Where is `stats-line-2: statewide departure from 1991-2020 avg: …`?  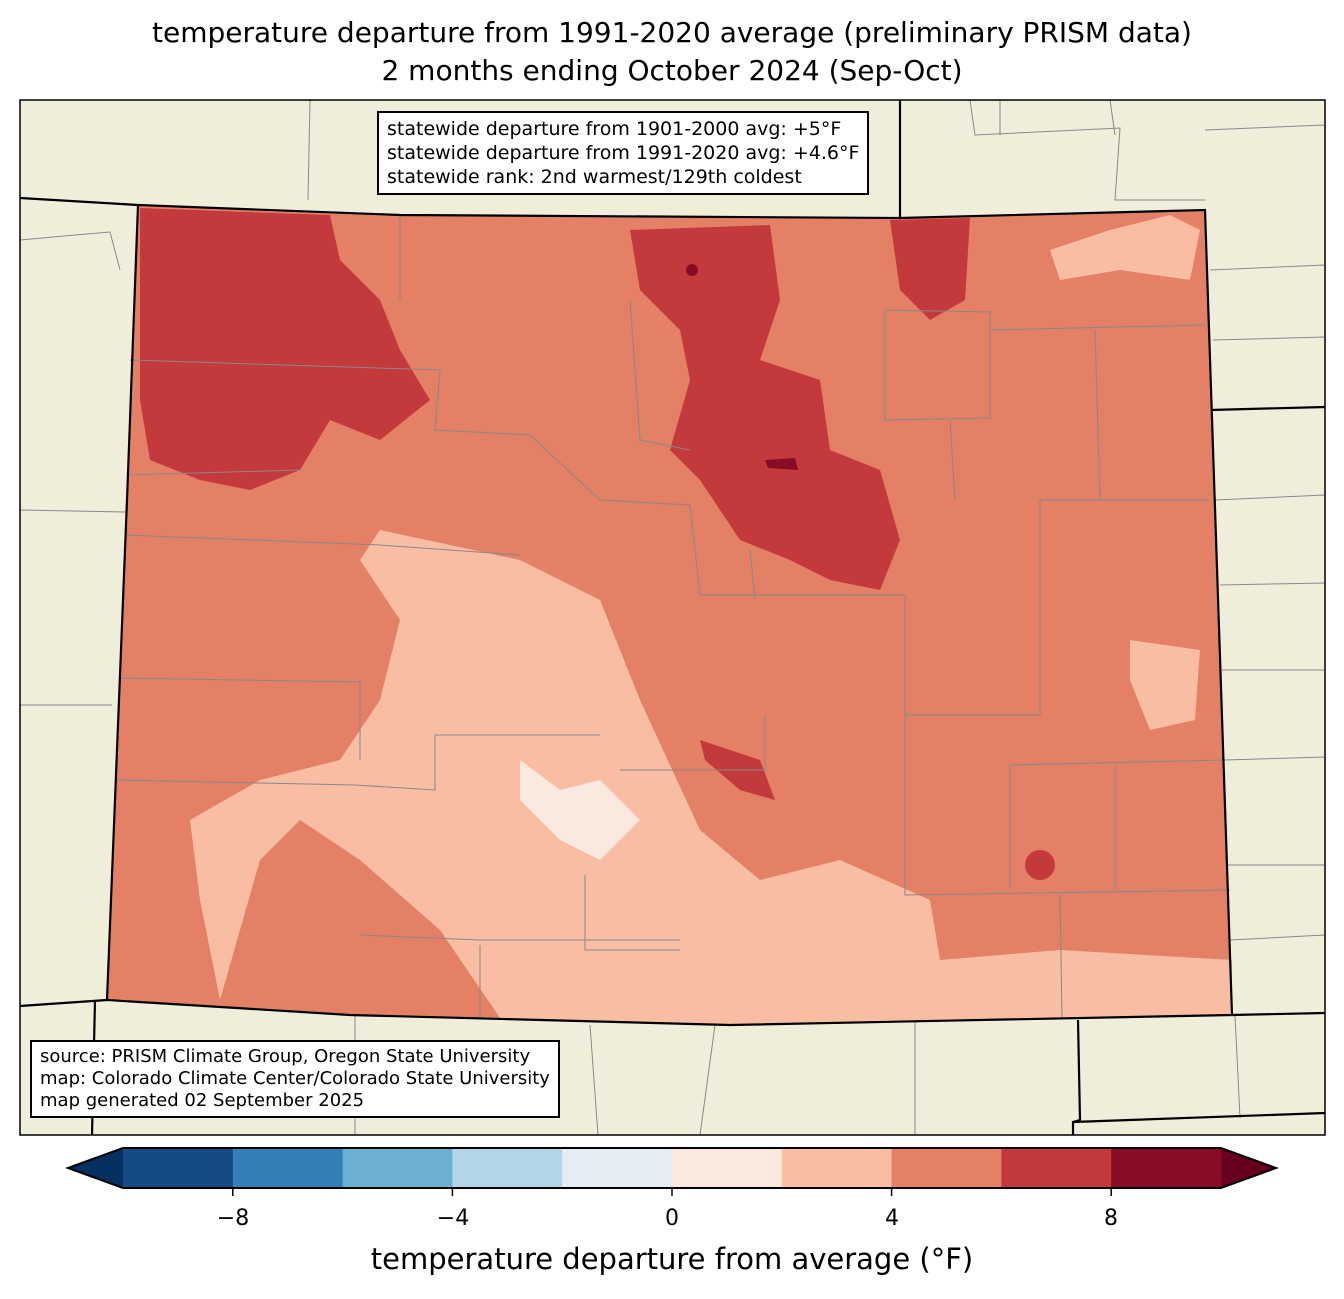
stats-line-2: statewide departure from 1991-2020 avg: … is located at coordinates (623, 153).